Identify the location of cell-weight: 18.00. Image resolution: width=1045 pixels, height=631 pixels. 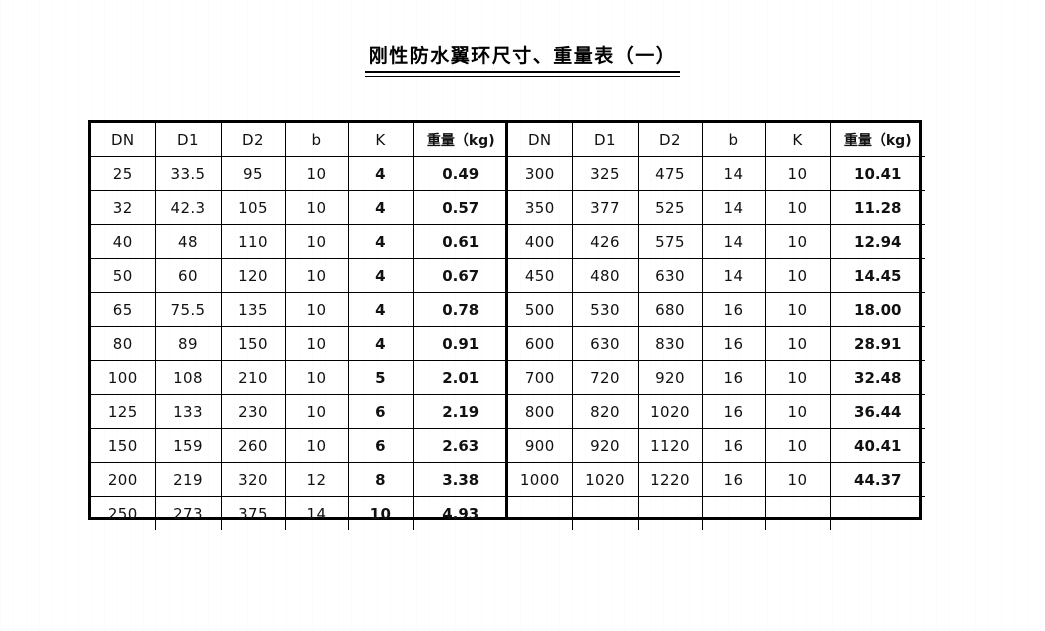
(877, 309).